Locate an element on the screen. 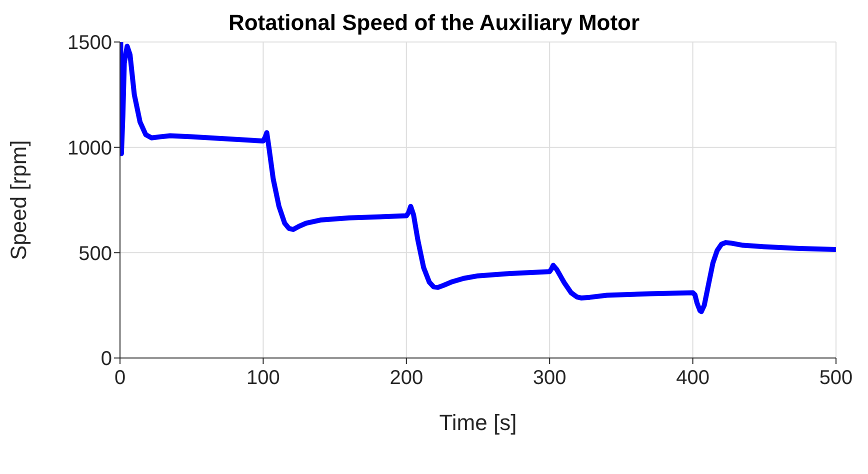 Image resolution: width=868 pixels, height=474 pixels. y-tick-label: 1500 is located at coordinates (90, 43).